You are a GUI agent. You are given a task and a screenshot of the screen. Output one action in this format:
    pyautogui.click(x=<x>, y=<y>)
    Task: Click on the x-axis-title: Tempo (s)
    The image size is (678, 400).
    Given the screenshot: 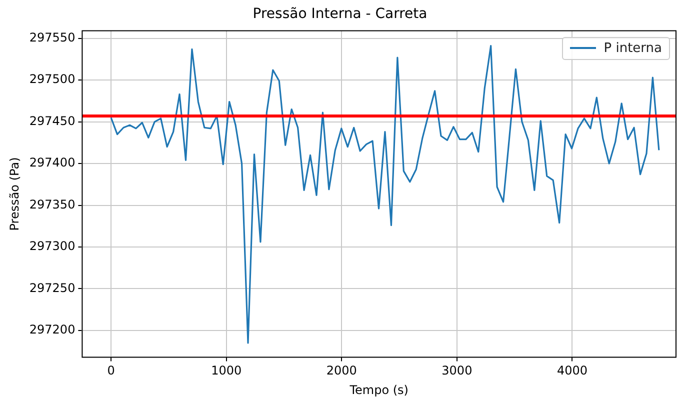 What is the action you would take?
    pyautogui.click(x=378, y=389)
    